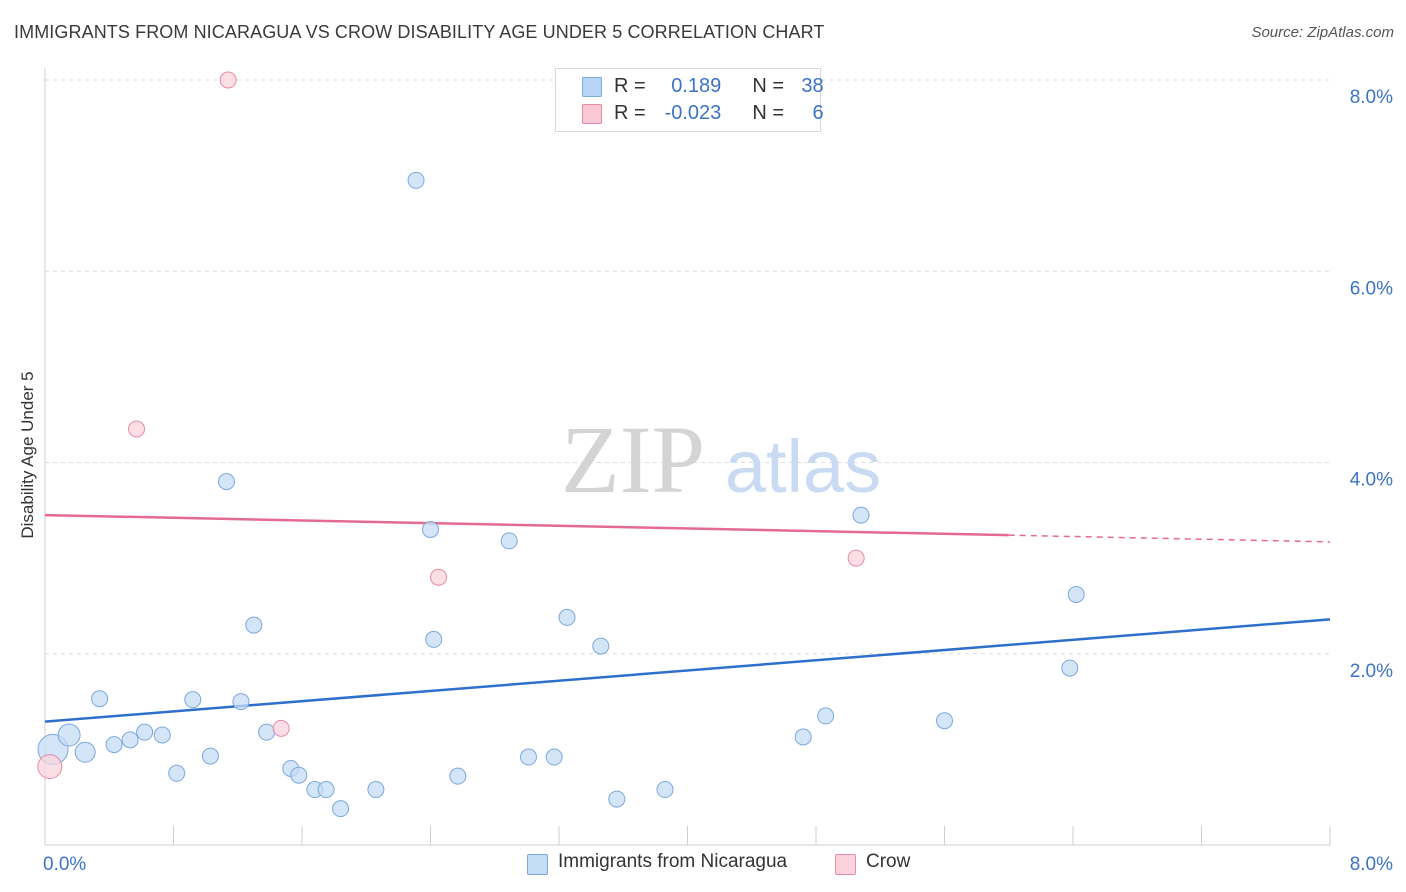 The height and width of the screenshot is (892, 1406). Describe the element at coordinates (592, 87) in the screenshot. I see `legend-swatch-nicaragua` at that location.